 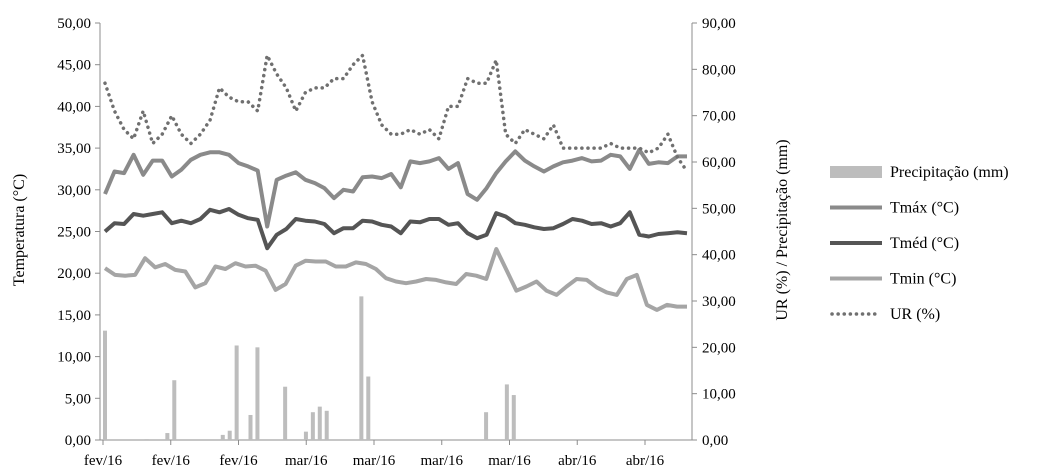 I want to click on left-tick-label: 30,00, so click(x=74, y=191).